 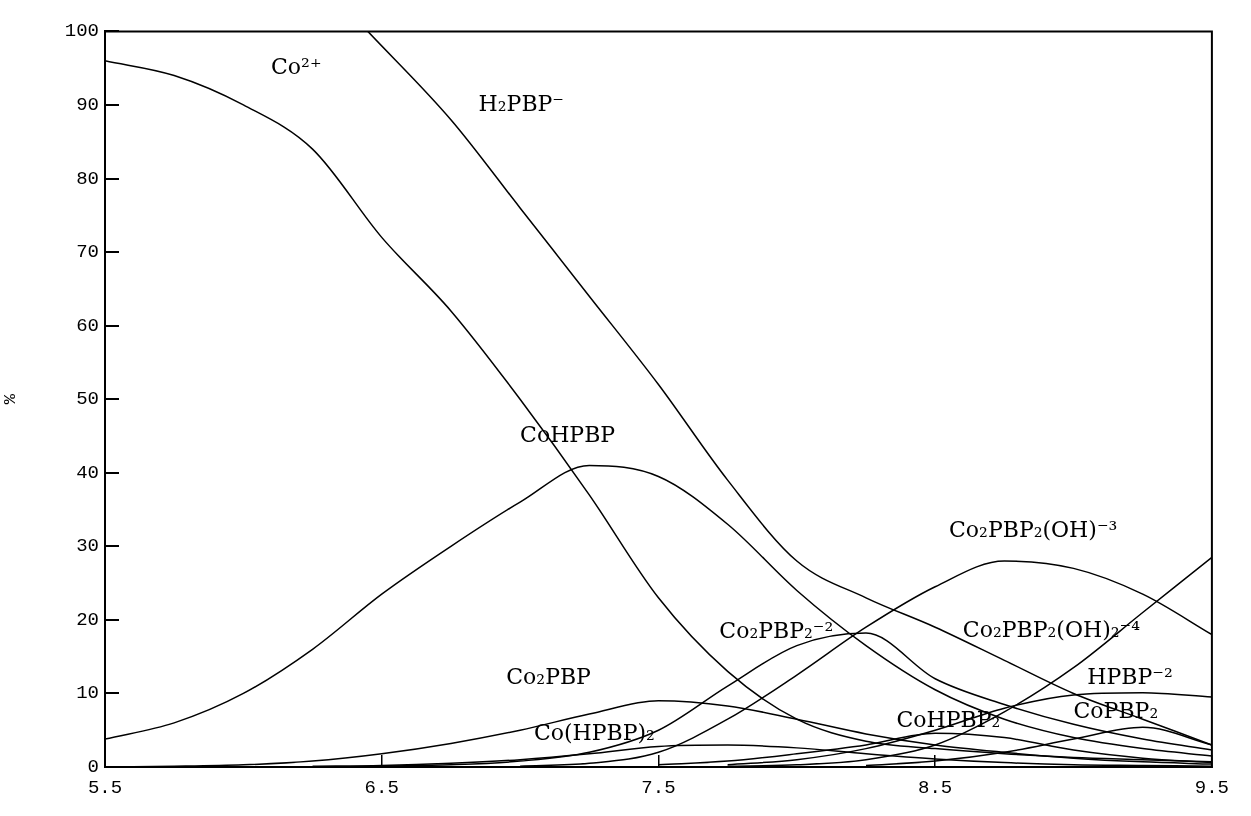 I want to click on x-tick-label: 6.5, so click(x=381, y=788).